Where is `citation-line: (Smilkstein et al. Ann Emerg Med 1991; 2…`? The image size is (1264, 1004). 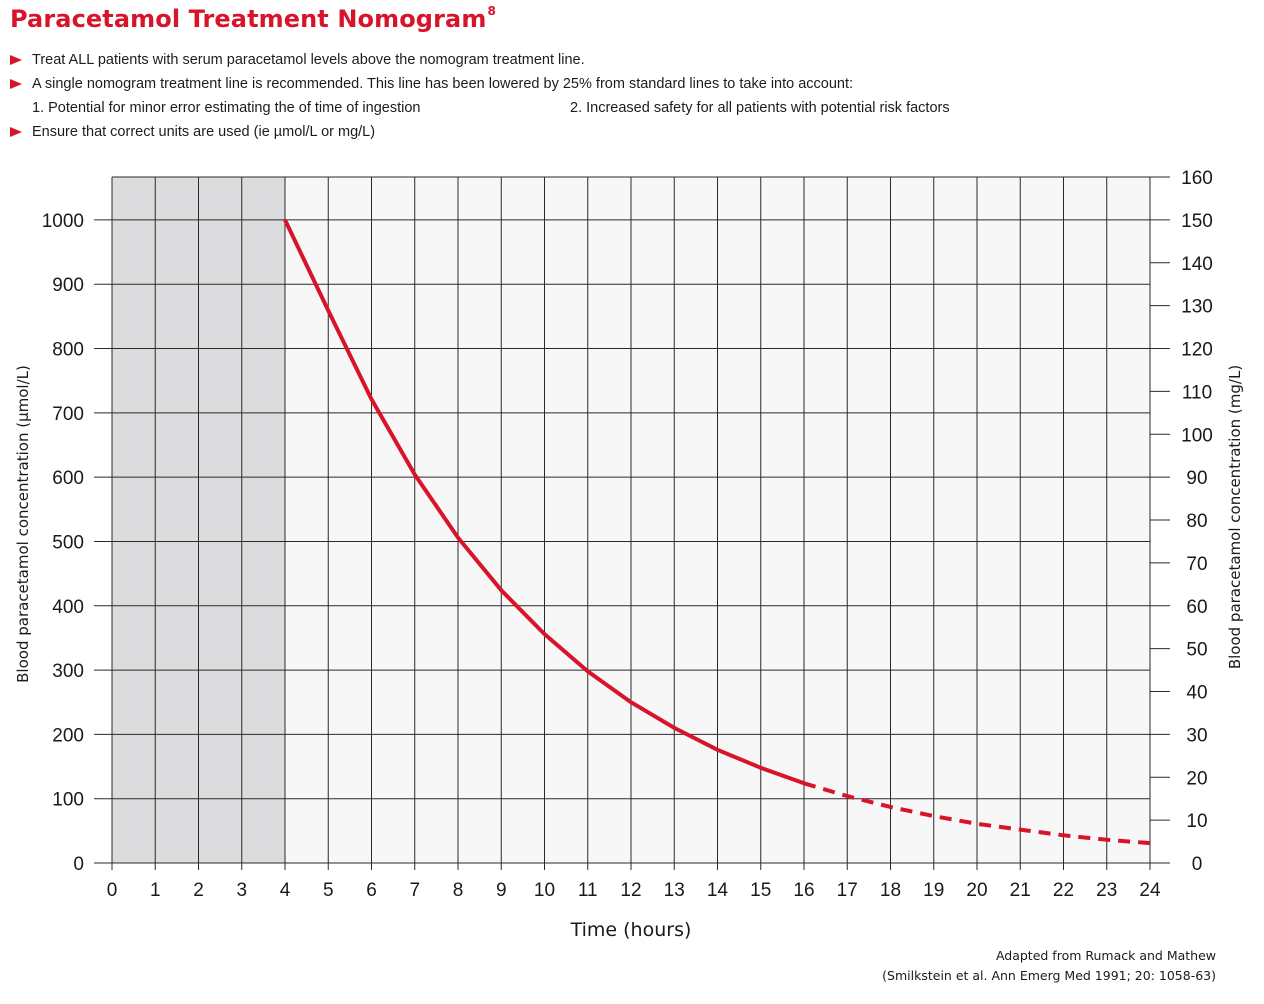
citation-line: (Smilkstein et al. Ann Emerg Med 1991; 2… is located at coordinates (1049, 975).